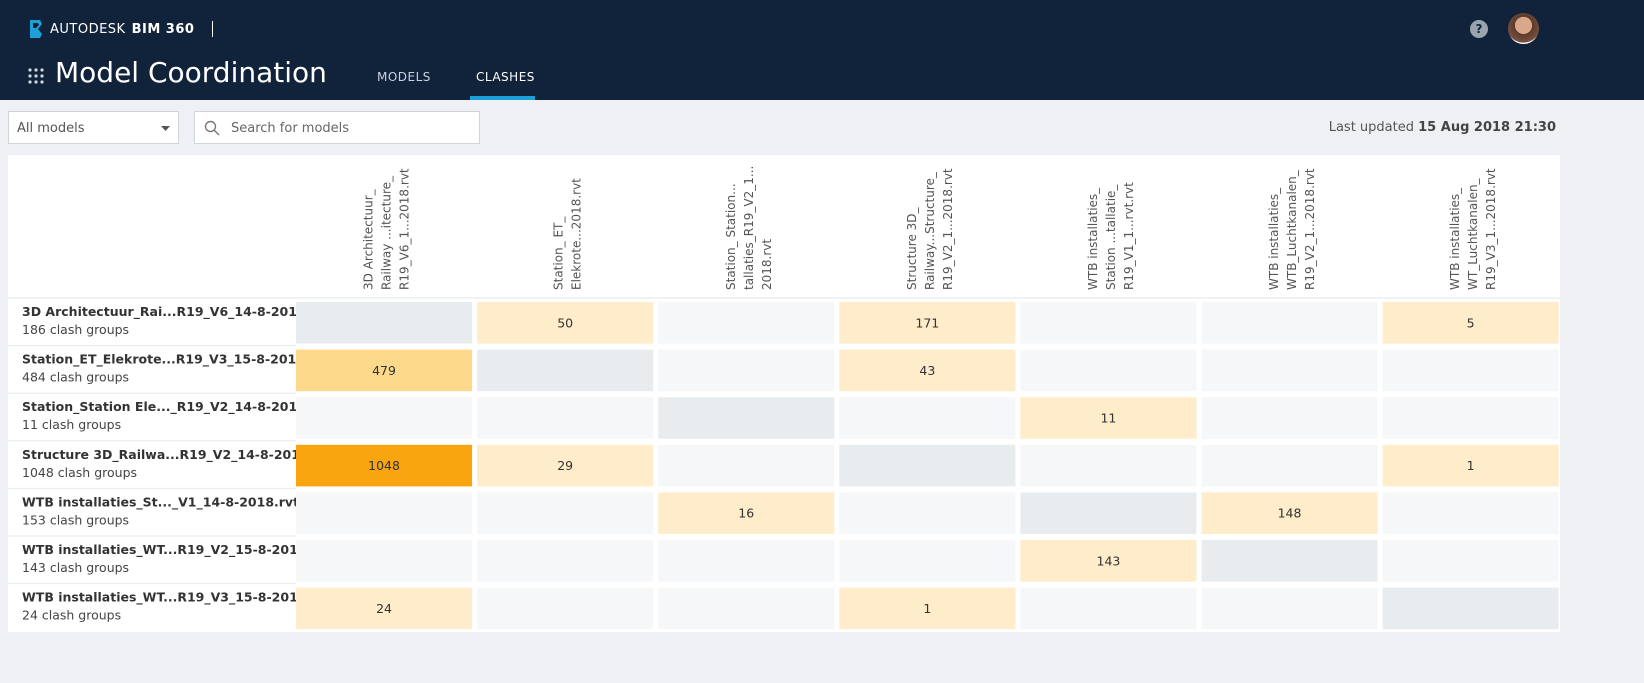 The width and height of the screenshot is (1644, 683). What do you see at coordinates (565, 322) in the screenshot?
I see `clash-count: 50` at bounding box center [565, 322].